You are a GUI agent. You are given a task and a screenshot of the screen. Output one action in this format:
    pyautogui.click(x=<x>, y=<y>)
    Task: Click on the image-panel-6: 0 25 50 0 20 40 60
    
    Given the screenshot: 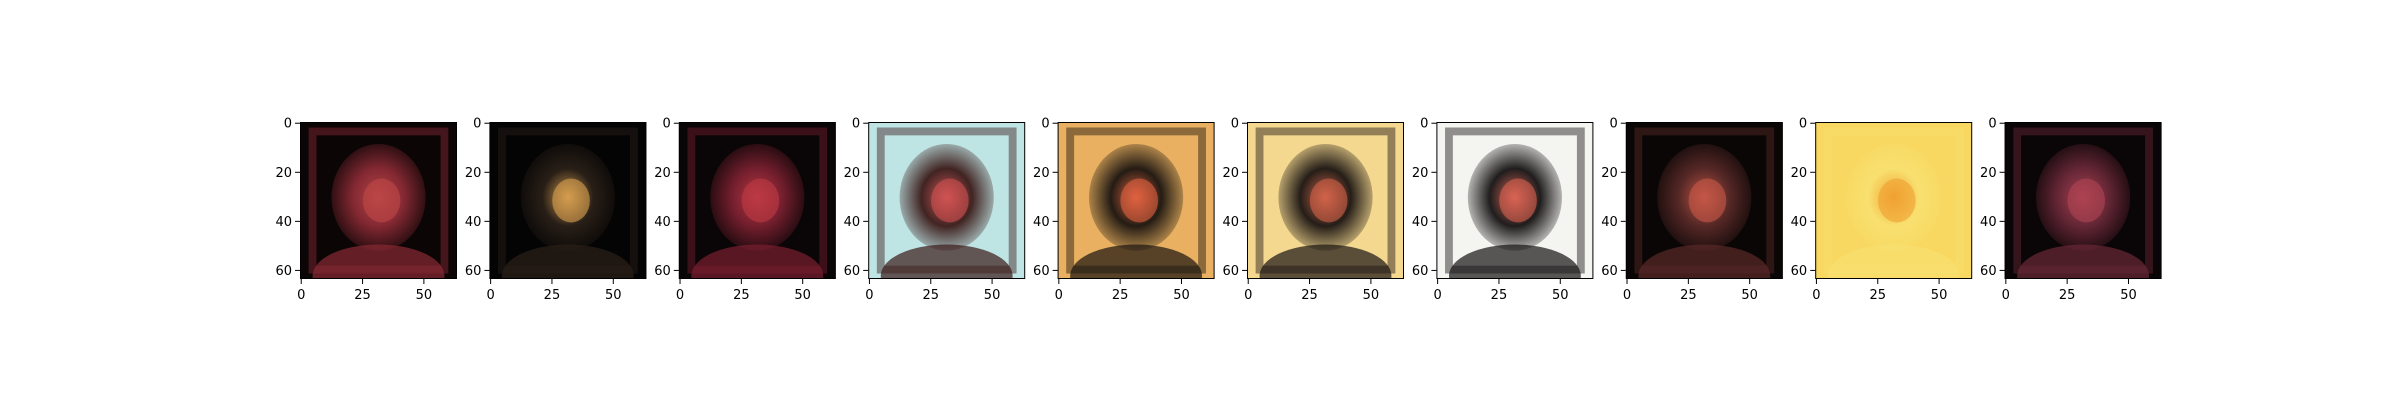 What is the action you would take?
    pyautogui.click(x=1313, y=210)
    